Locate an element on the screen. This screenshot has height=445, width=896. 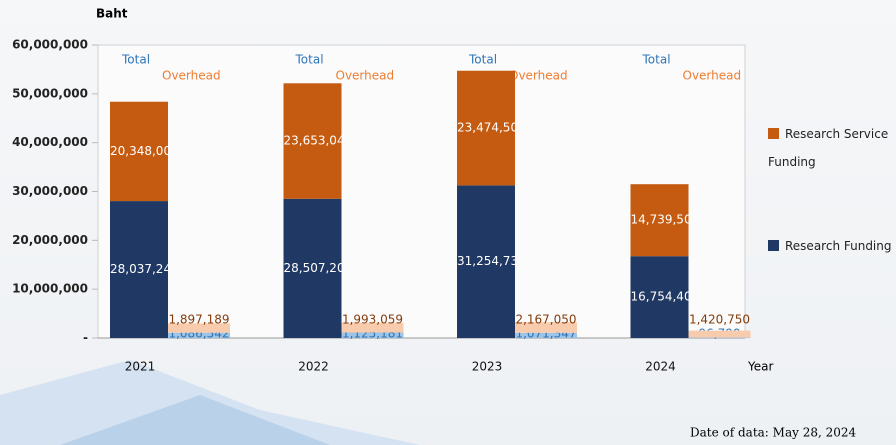
data-label: 23,474,500 is located at coordinates (491, 128).